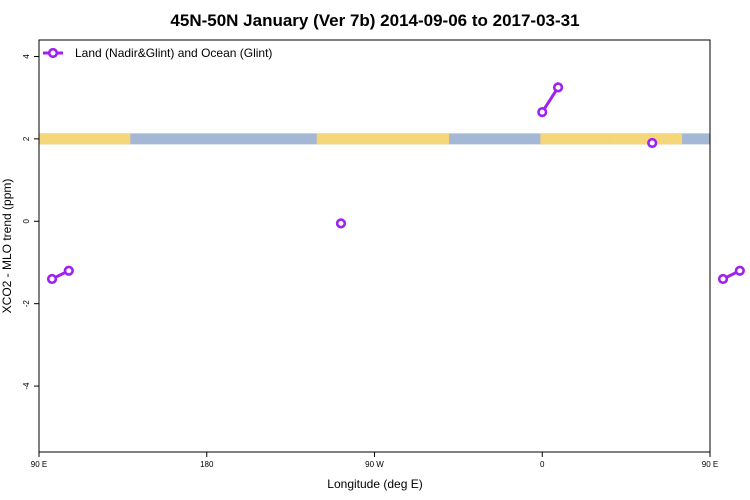 Image resolution: width=750 pixels, height=500 pixels. Describe the element at coordinates (207, 464) in the screenshot. I see `x-tick-label: 180` at that location.